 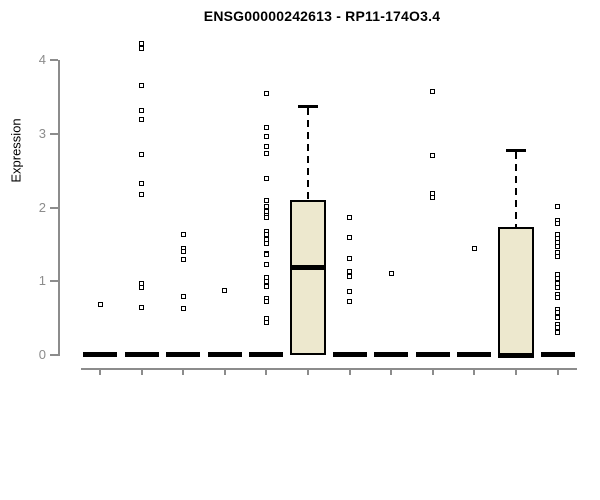 What do you see at coordinates (42, 133) in the screenshot?
I see `y-tick-label: 3` at bounding box center [42, 133].